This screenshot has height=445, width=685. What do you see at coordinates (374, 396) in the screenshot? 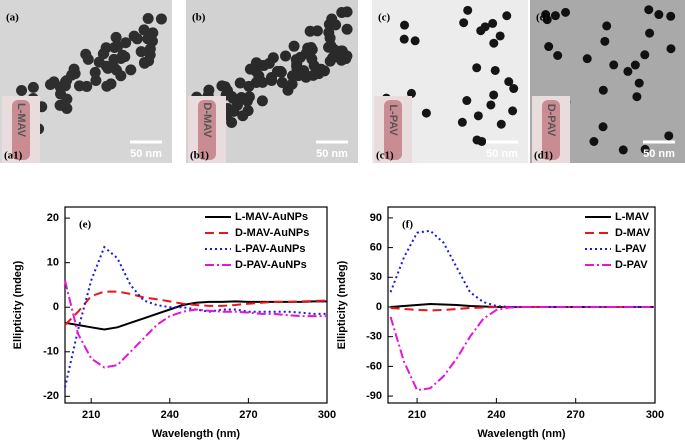
I see `y-tick-label: -90` at bounding box center [374, 396].